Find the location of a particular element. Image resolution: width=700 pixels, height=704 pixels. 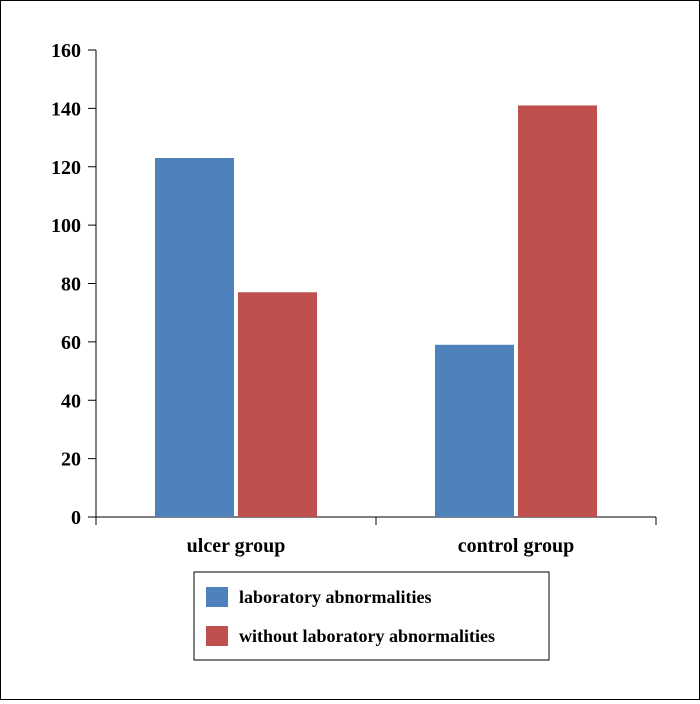

y-tick-label: 40 is located at coordinates (71, 401).